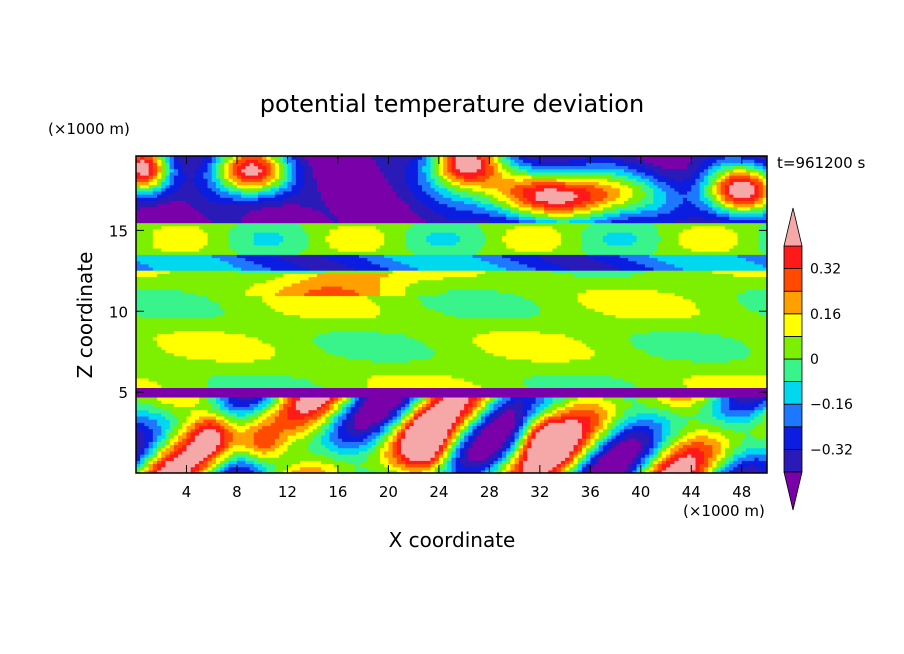 This screenshot has height=654, width=904. Describe the element at coordinates (741, 492) in the screenshot. I see `x-tick-label: 48` at that location.